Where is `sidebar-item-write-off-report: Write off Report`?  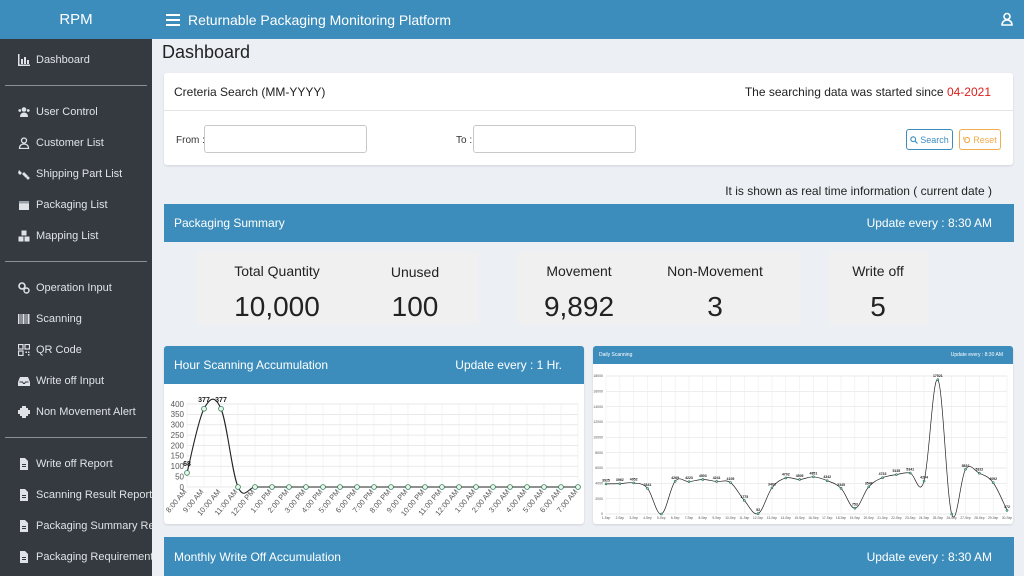
sidebar-item-write-off-report: Write off Report is located at coordinates (76, 463).